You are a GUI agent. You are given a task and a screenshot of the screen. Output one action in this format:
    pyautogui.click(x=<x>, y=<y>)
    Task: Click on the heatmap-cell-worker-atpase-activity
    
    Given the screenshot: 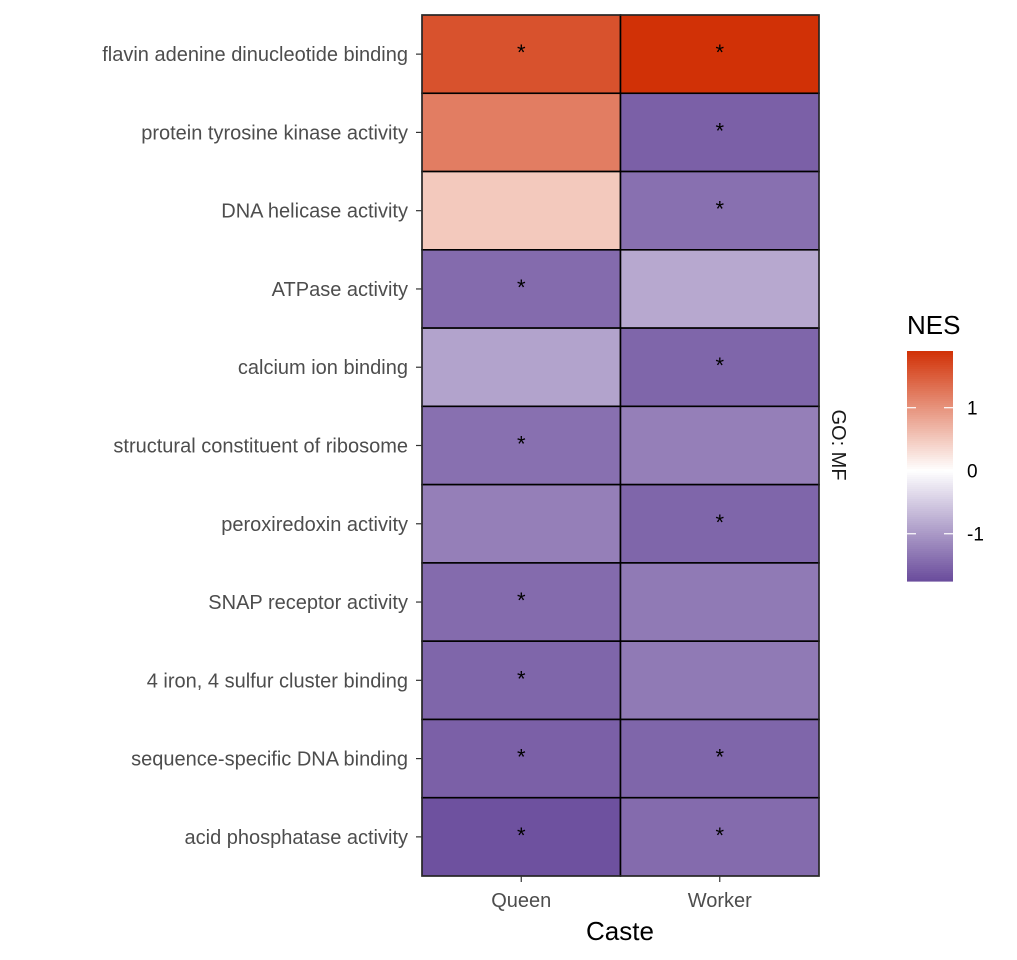 What is the action you would take?
    pyautogui.click(x=719, y=289)
    